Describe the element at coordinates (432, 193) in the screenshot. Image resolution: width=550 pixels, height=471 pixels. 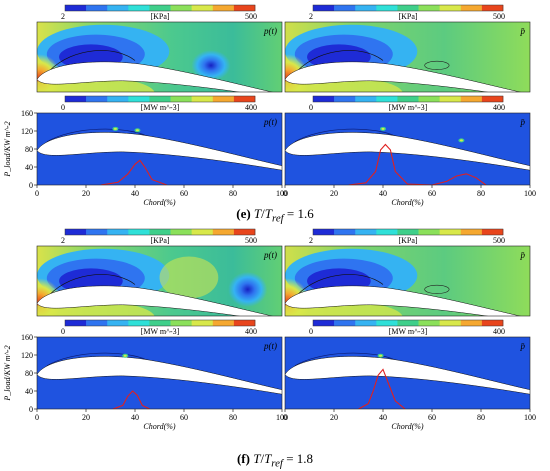
I see `g0-heat-panel-1-xtick-label: 60` at that location.